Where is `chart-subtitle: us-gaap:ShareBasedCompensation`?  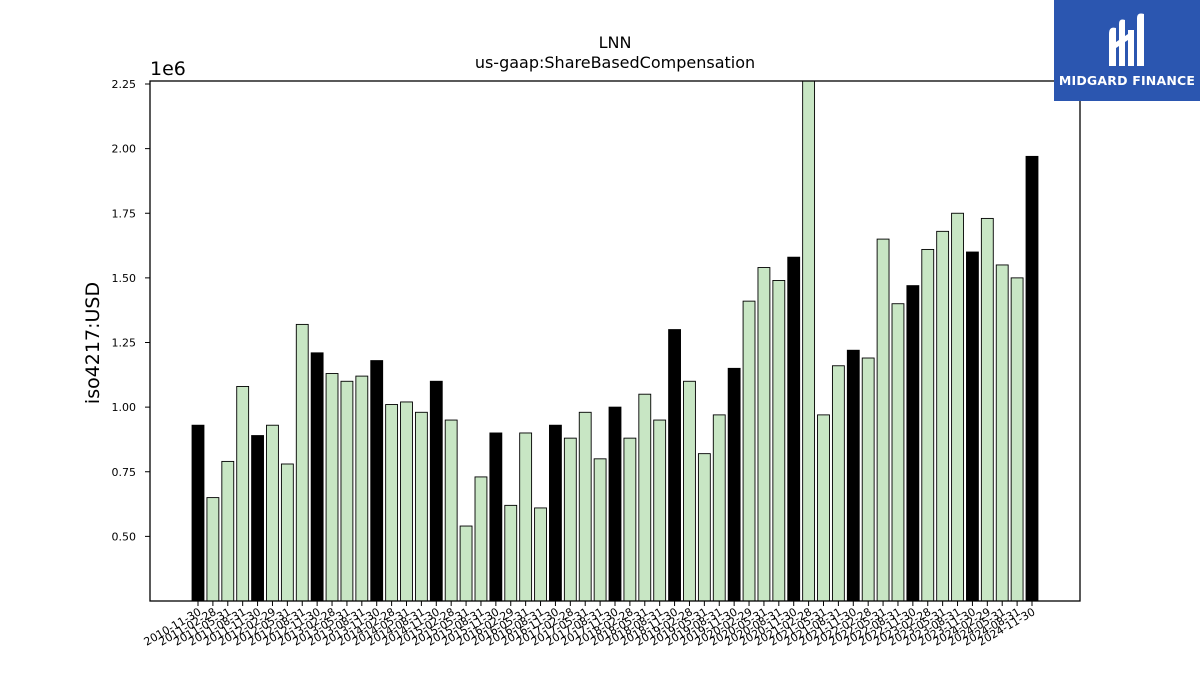 chart-subtitle: us-gaap:ShareBasedCompensation is located at coordinates (615, 62).